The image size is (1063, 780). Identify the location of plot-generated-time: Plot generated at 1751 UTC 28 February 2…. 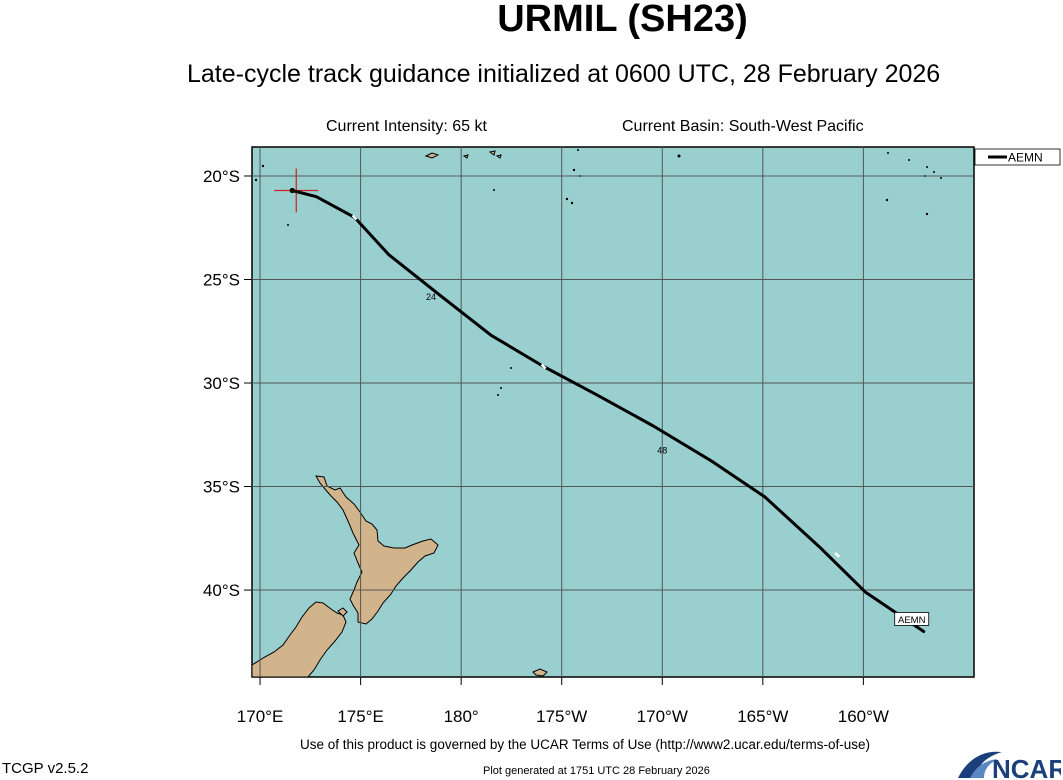
(596, 771).